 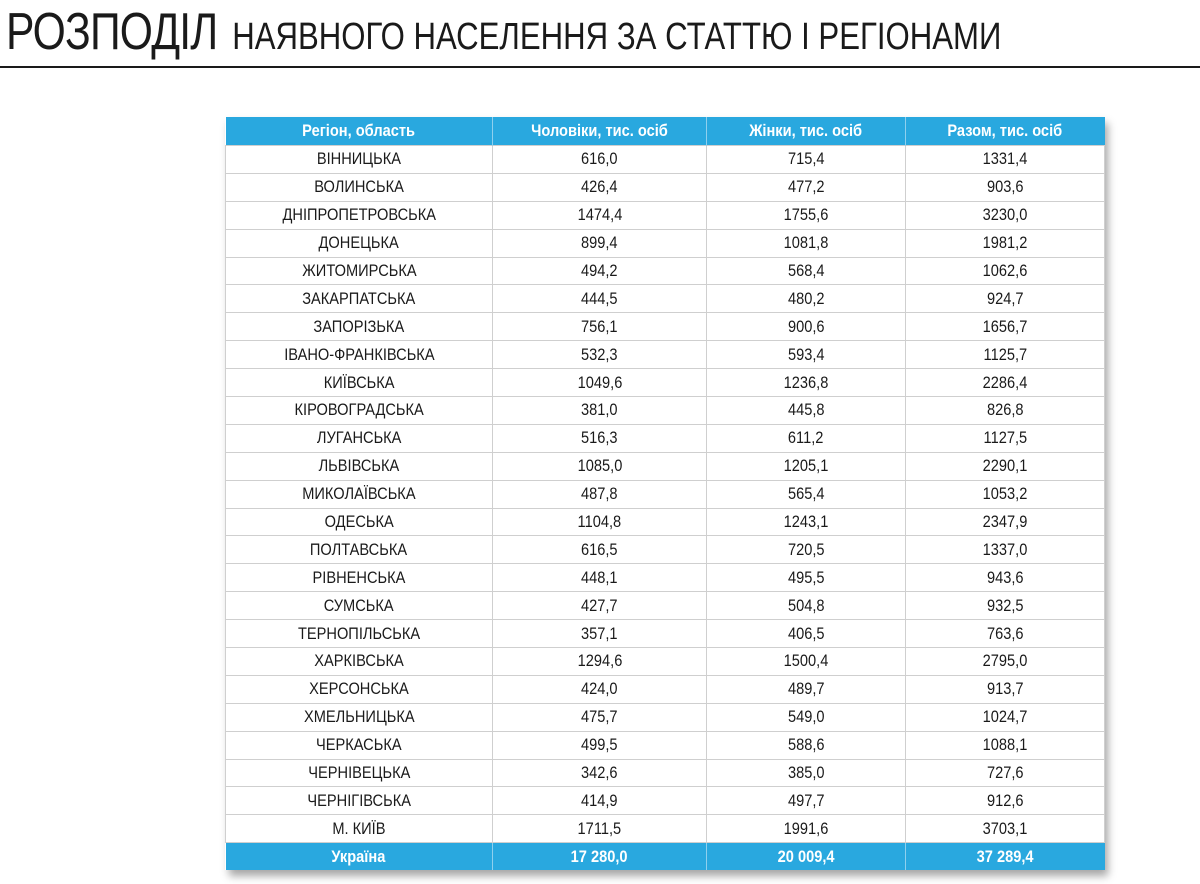 What do you see at coordinates (599, 522) in the screenshot?
I see `cell-men: 1104,8` at bounding box center [599, 522].